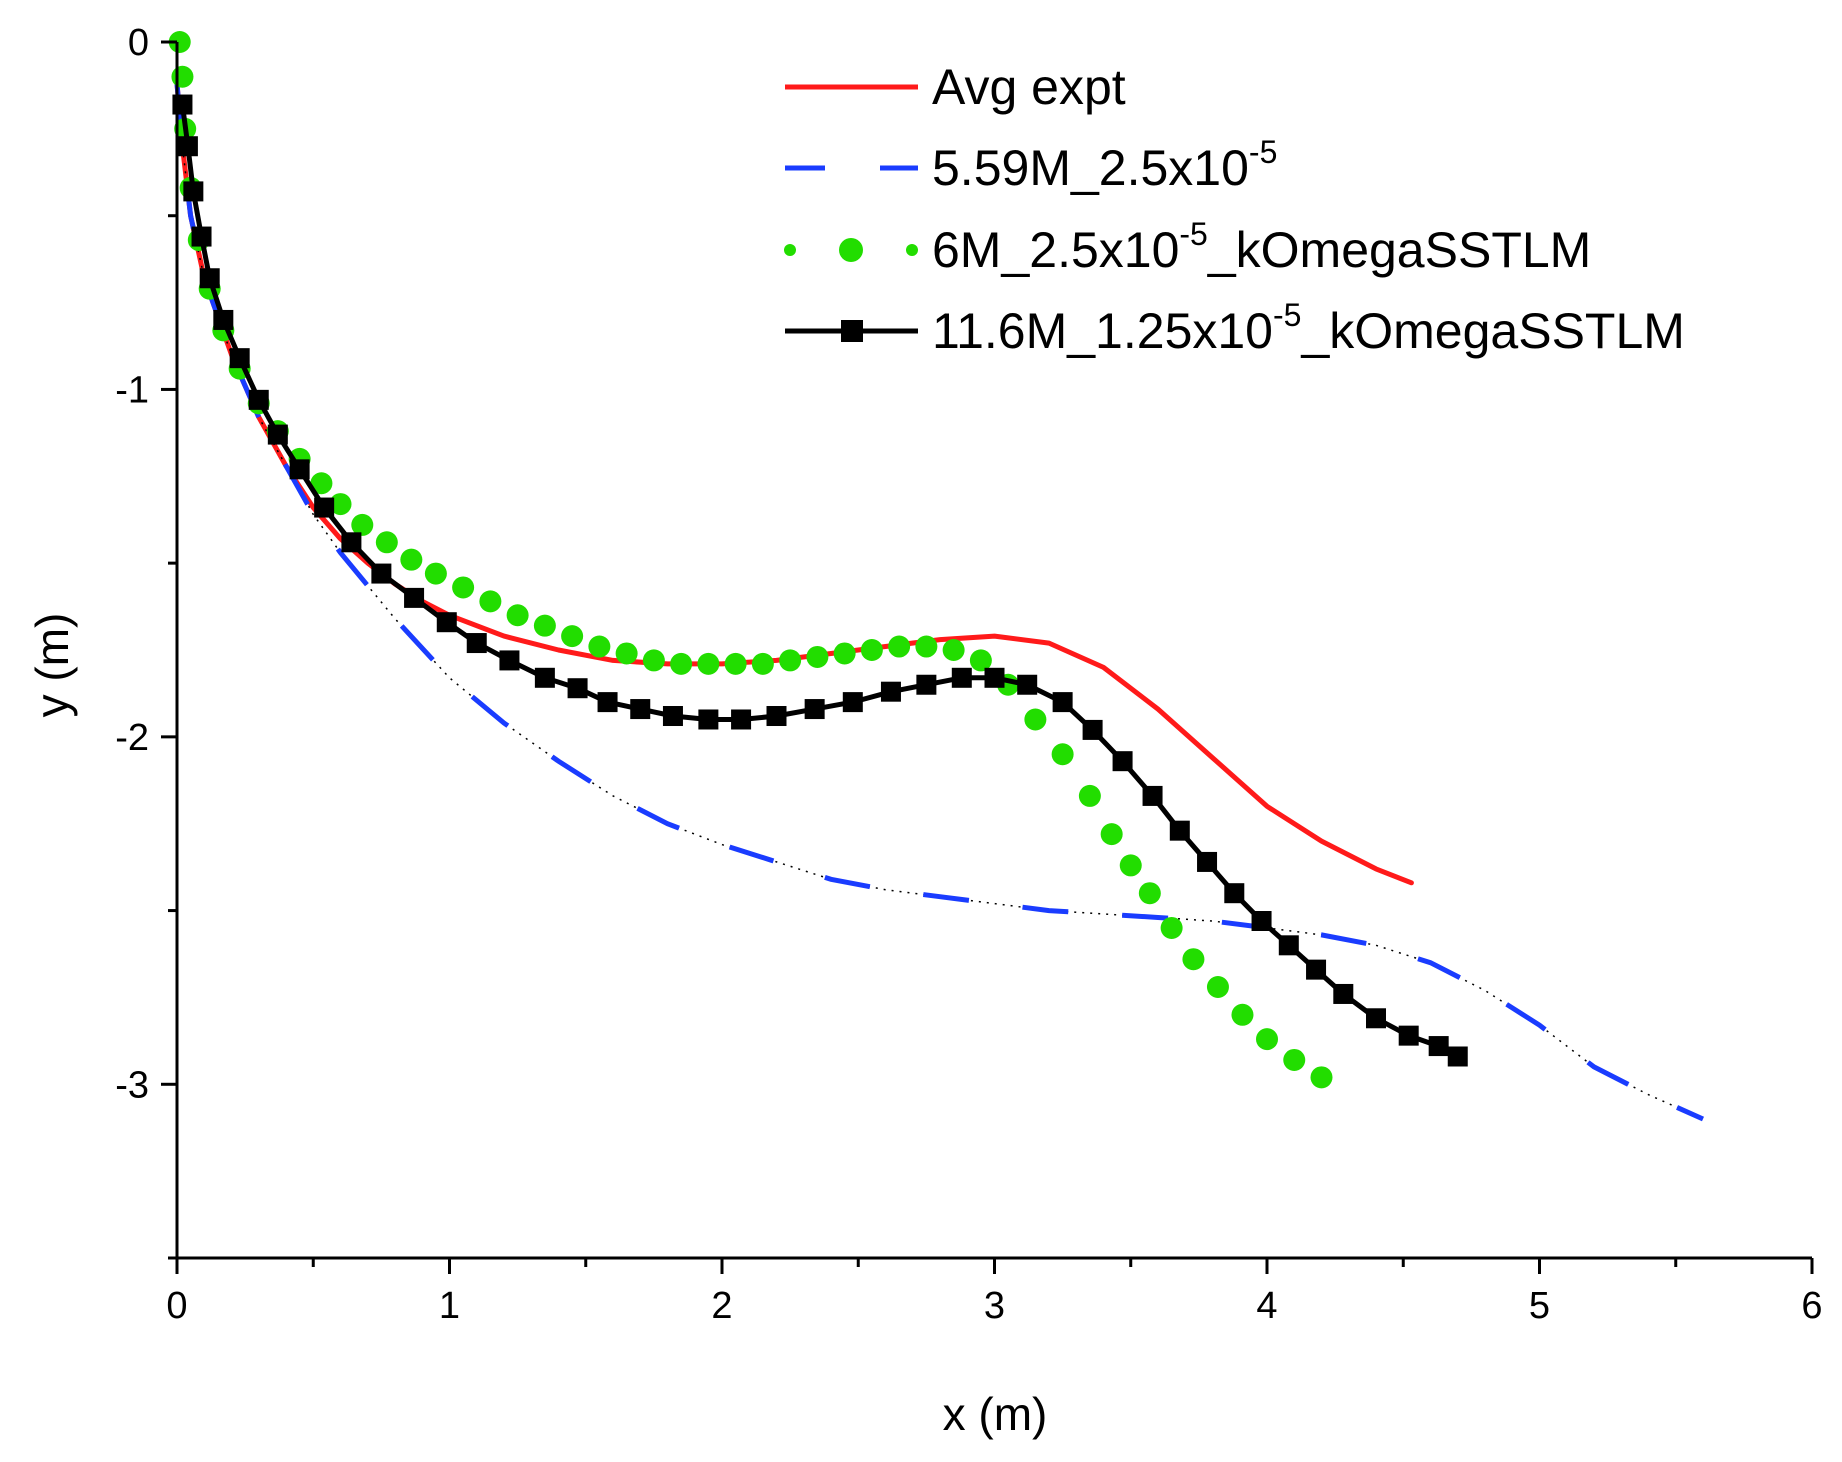 This screenshot has height=1462, width=1842. Describe the element at coordinates (132, 390) in the screenshot. I see `y-tick-label: -1` at that location.